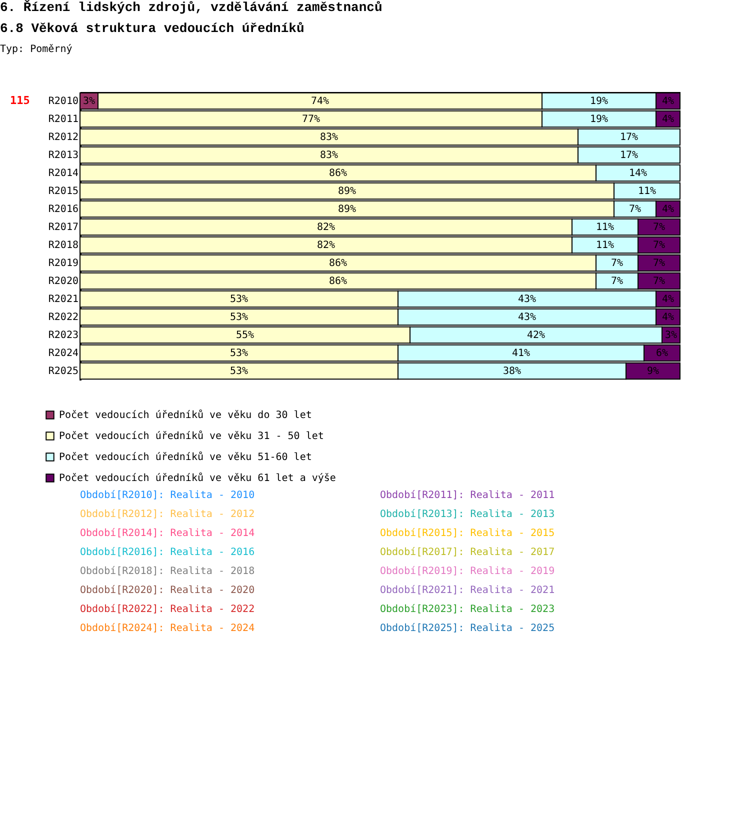 Image resolution: width=750 pixels, height=816 pixels. I want to click on text: Období[R2015]: Realita - 2015, so click(468, 533).